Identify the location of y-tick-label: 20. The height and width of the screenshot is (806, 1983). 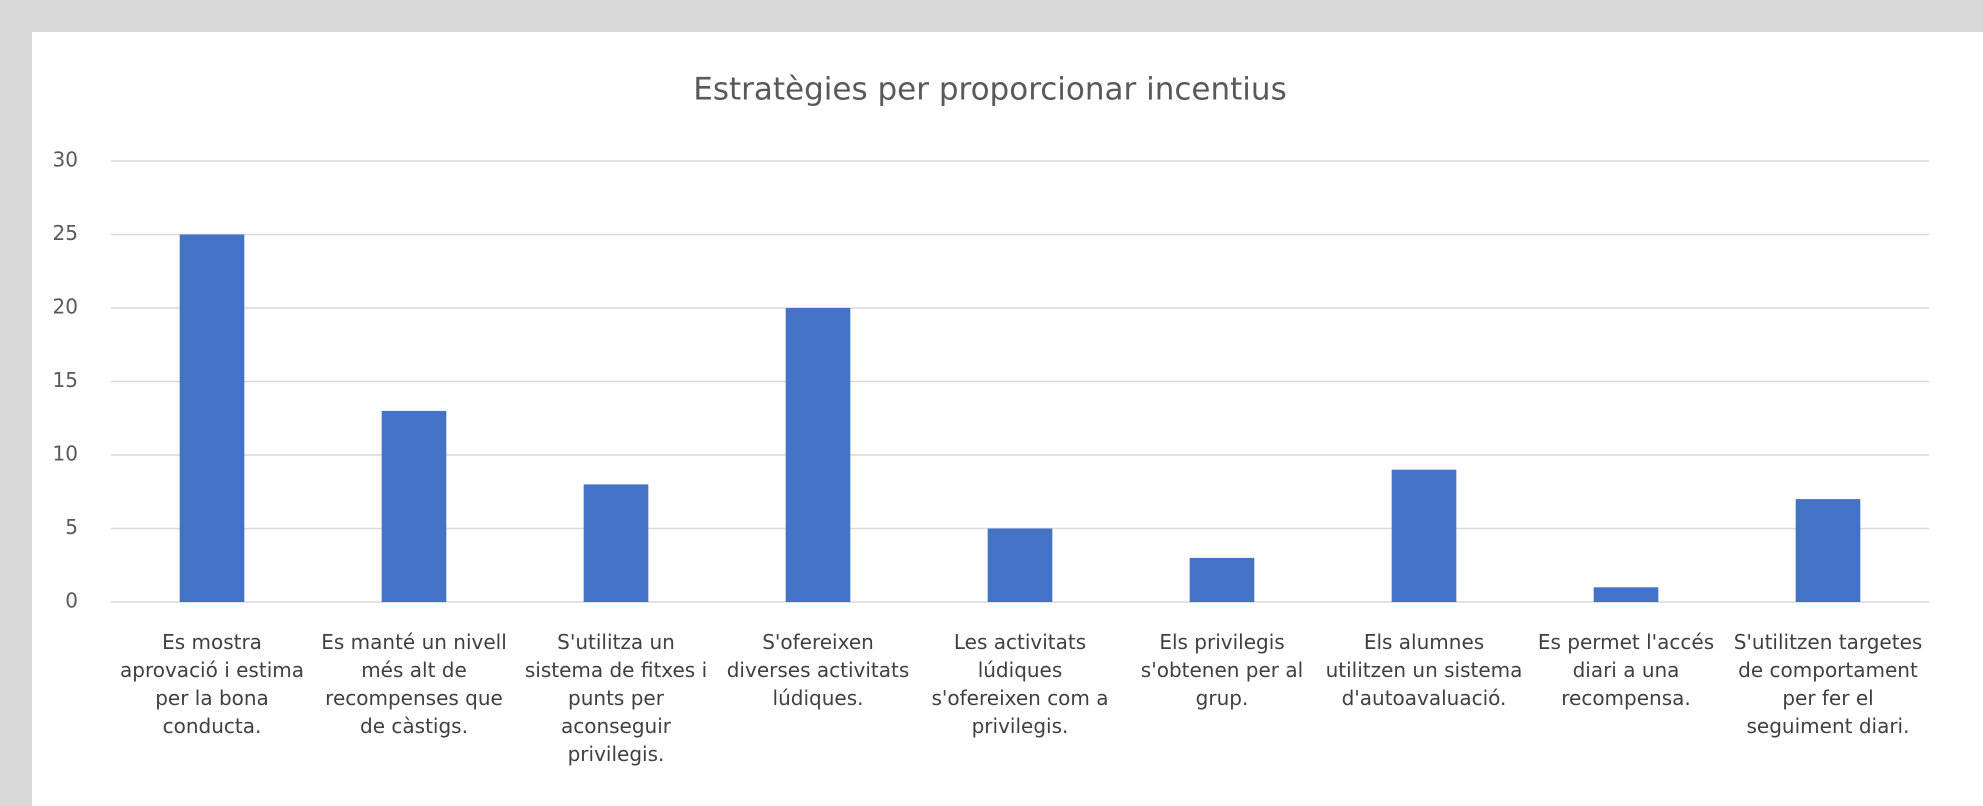
(65, 307).